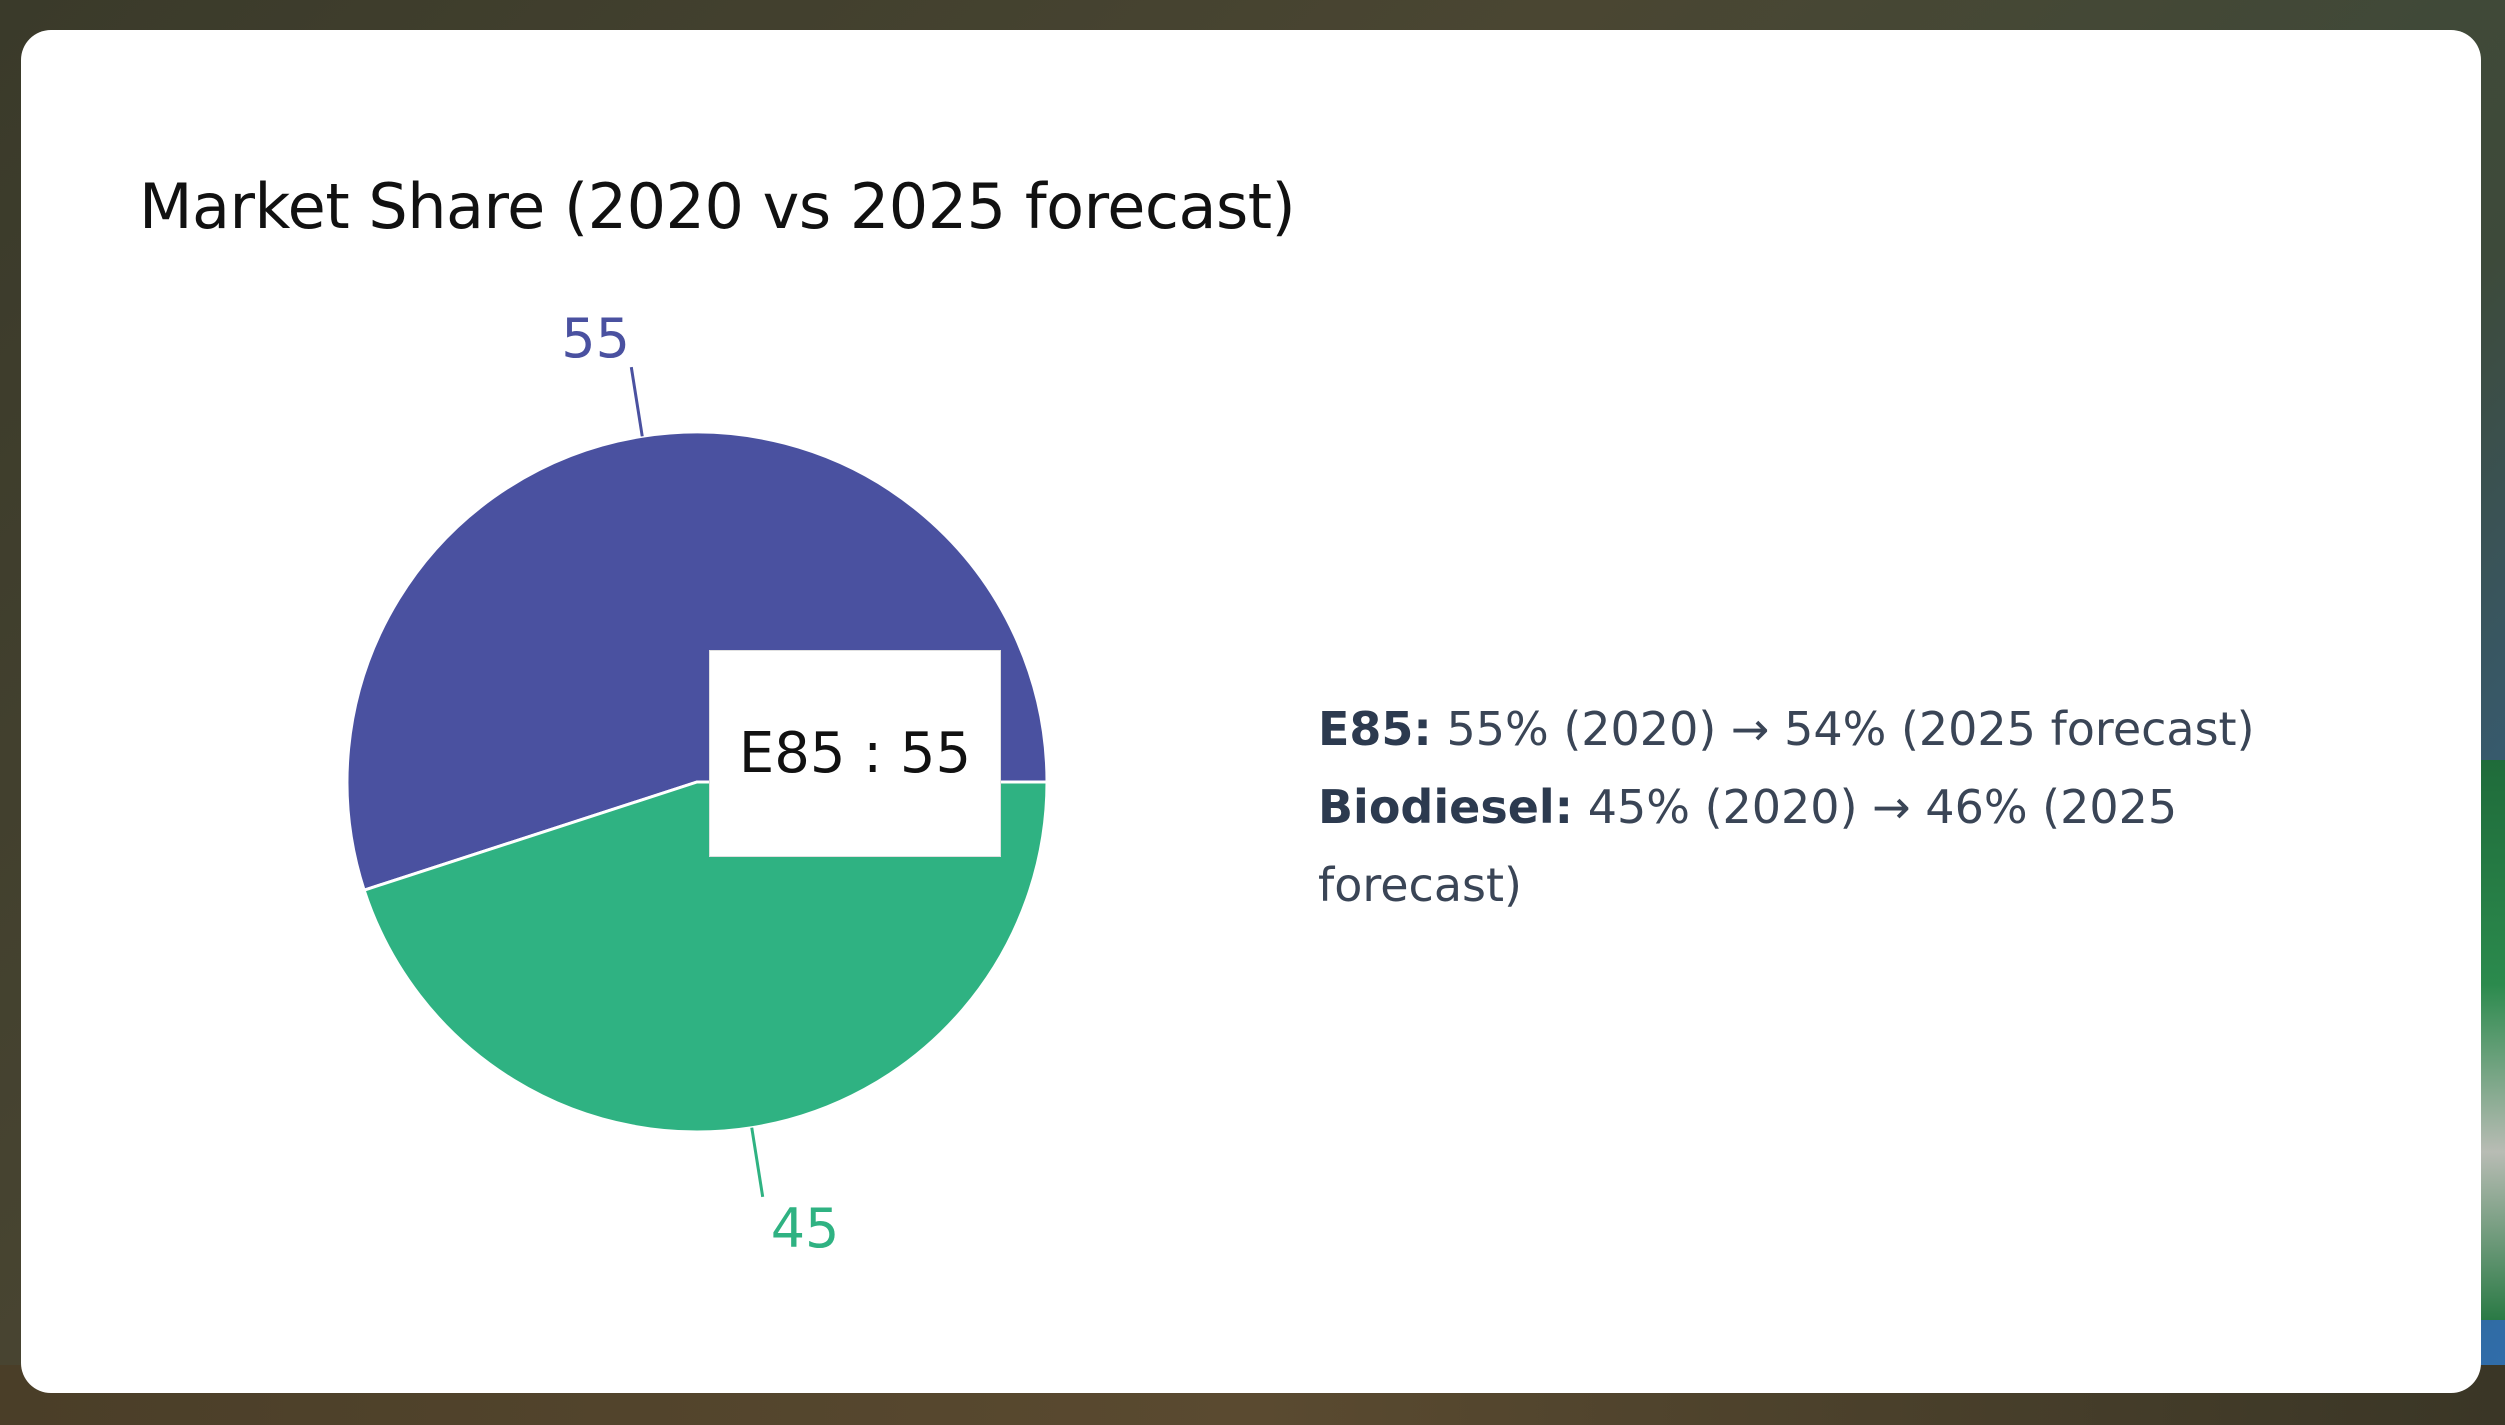 The height and width of the screenshot is (1425, 2505). What do you see at coordinates (595, 338) in the screenshot?
I see `pie-value-label: 55` at bounding box center [595, 338].